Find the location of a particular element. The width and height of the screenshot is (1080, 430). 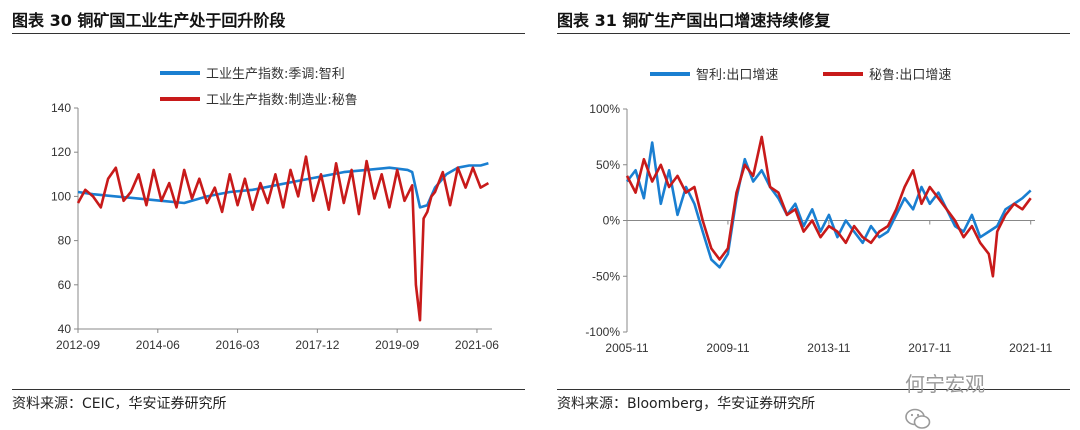

x-tick-label: 2019-09 is located at coordinates (397, 345).